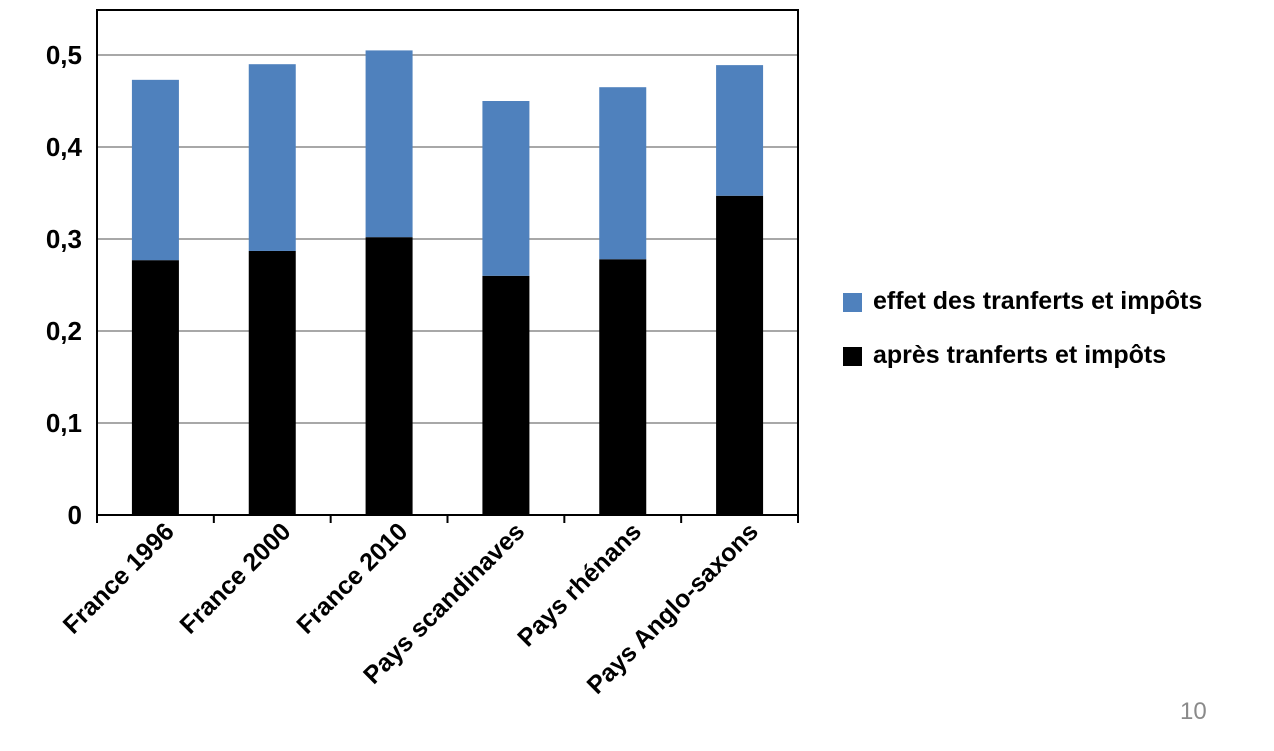 The width and height of the screenshot is (1274, 751). What do you see at coordinates (579, 584) in the screenshot?
I see `x-tick-label-4: Pays rhénans` at bounding box center [579, 584].